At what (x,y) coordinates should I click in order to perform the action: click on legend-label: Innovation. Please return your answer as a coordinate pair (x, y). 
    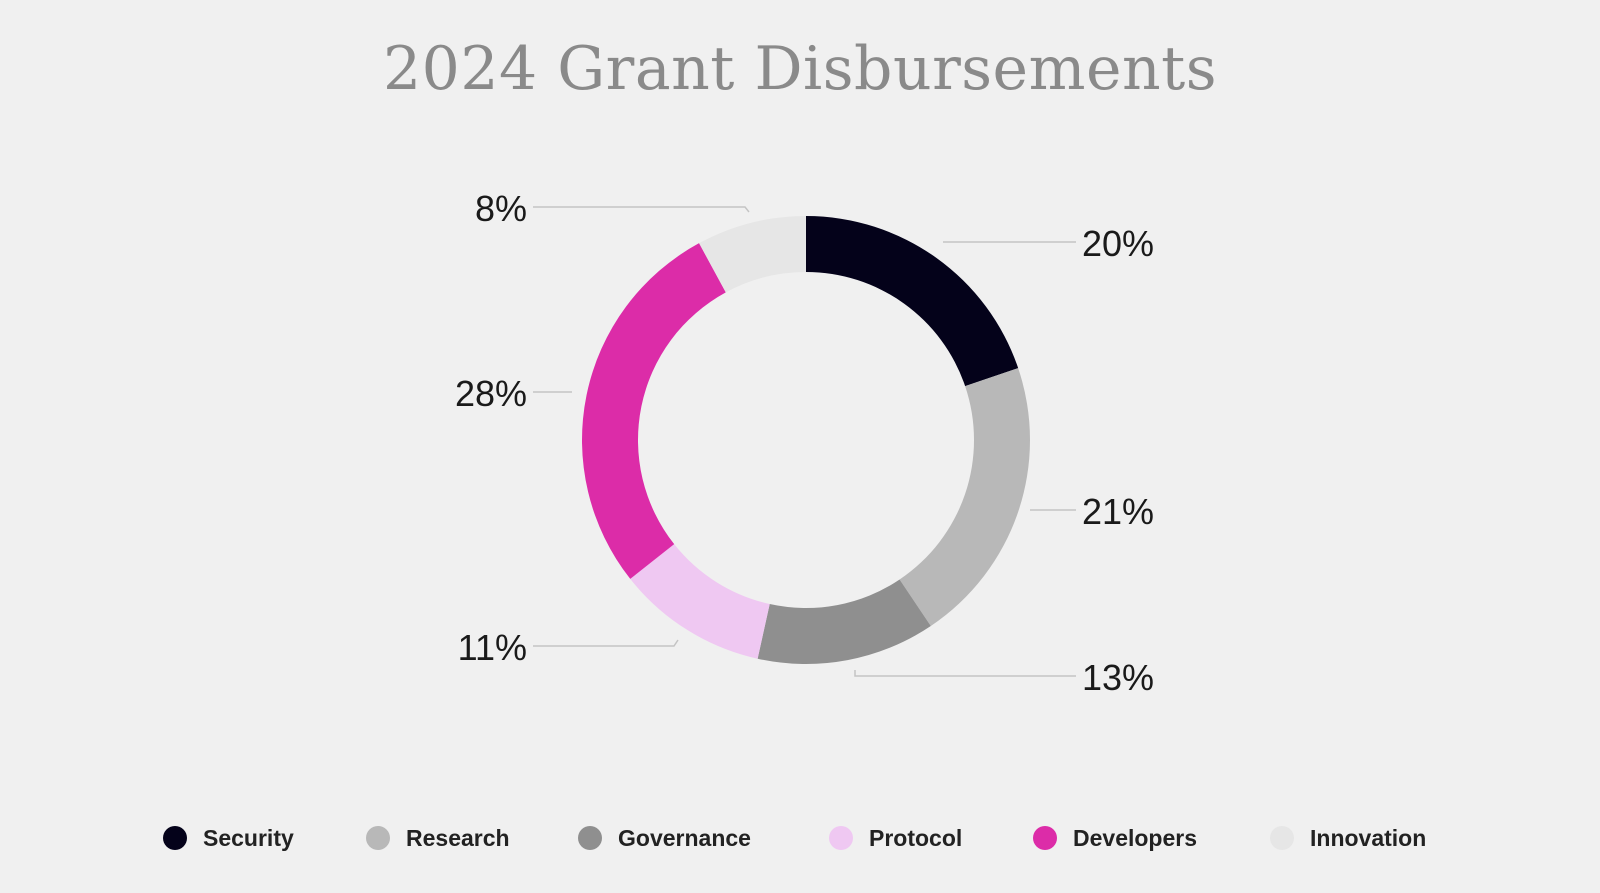
    Looking at the image, I should click on (1368, 837).